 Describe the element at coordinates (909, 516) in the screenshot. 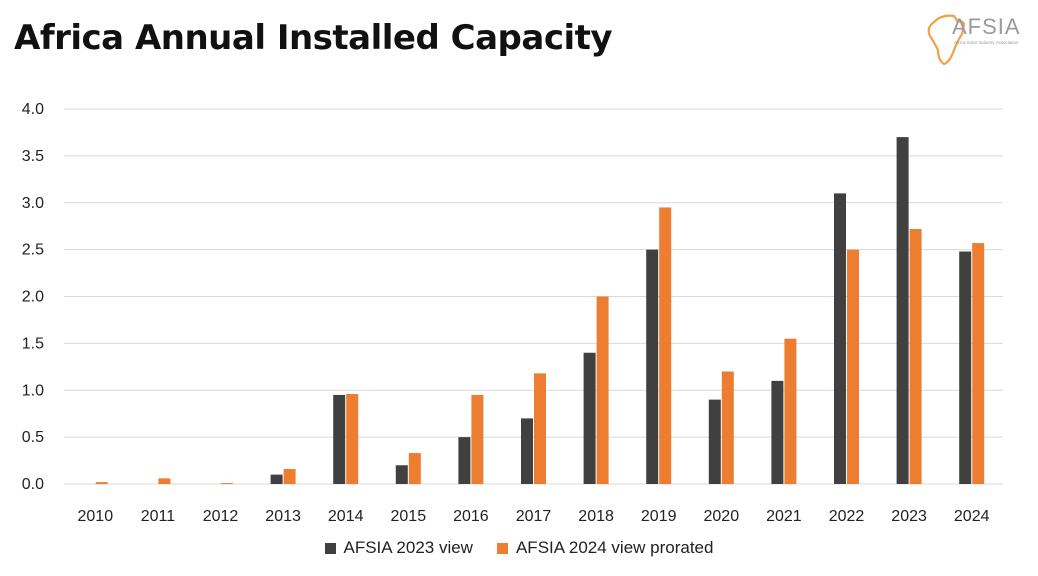

I see `x-tick-label: 2023` at that location.